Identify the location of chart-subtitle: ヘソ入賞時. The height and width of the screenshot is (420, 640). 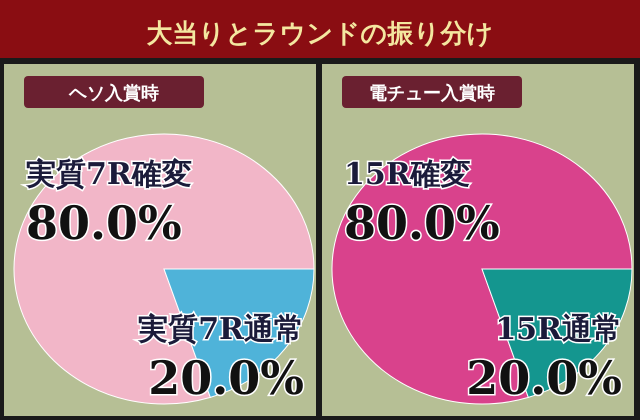
(113, 93).